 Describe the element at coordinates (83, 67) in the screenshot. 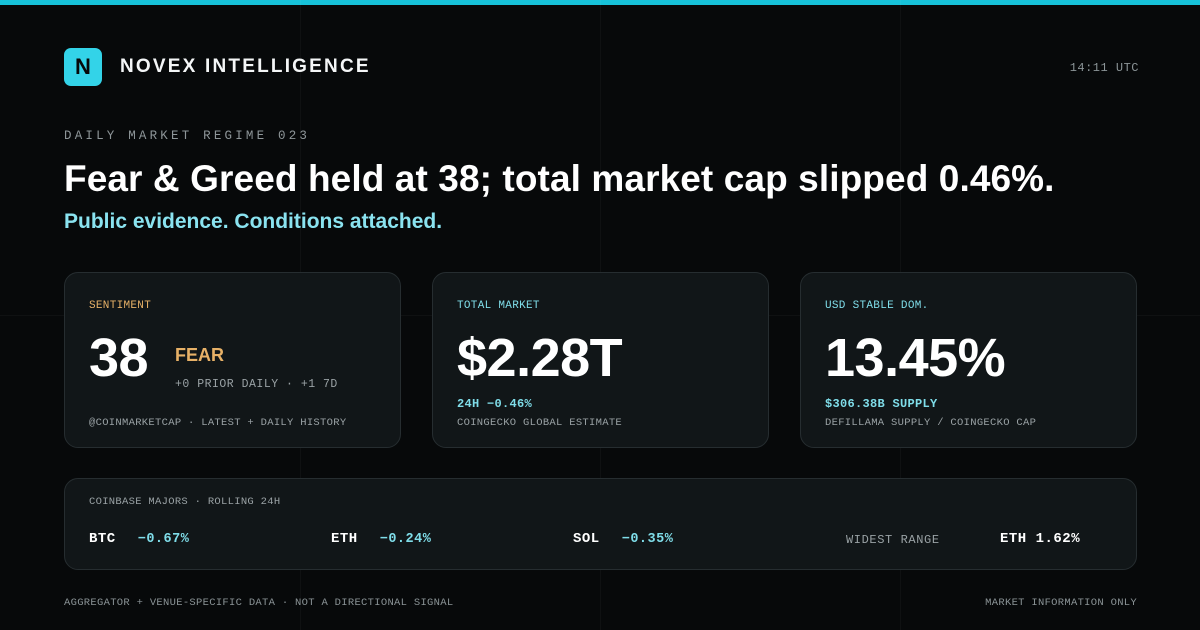

I see `logo-icon: N` at that location.